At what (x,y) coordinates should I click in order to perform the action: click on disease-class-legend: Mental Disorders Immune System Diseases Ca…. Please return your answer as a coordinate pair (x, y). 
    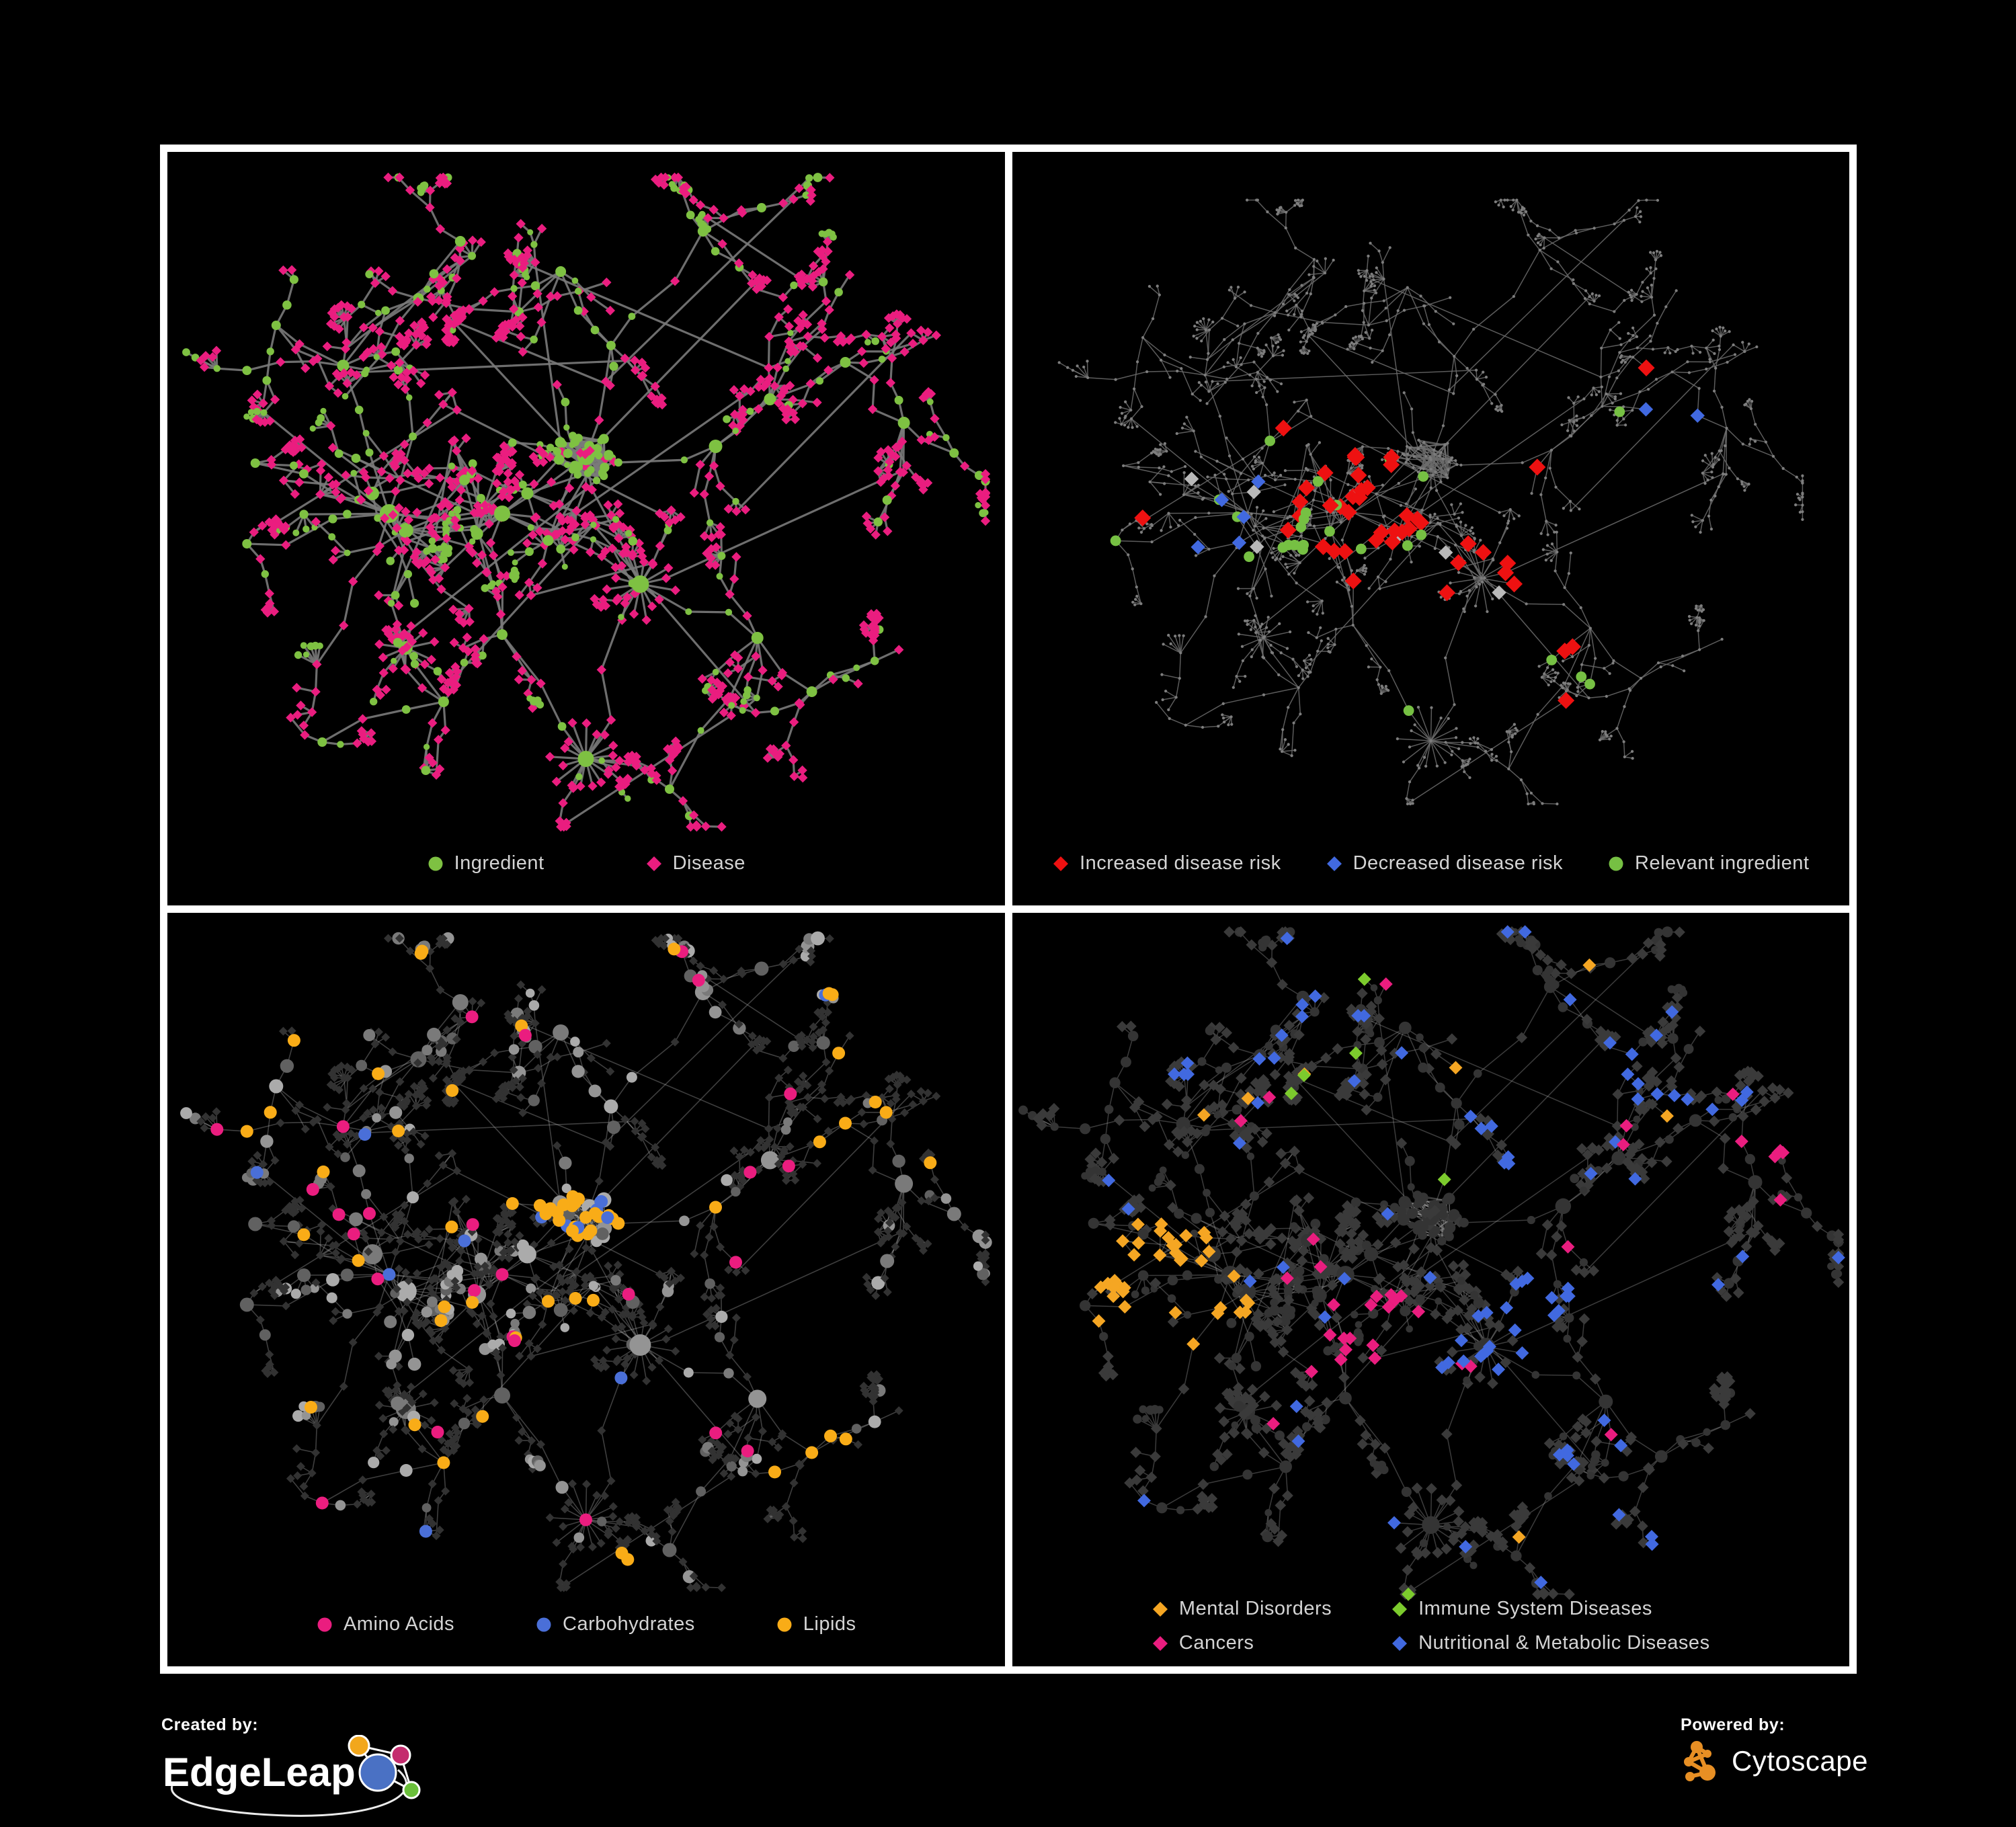
    Looking at the image, I should click on (1431, 1626).